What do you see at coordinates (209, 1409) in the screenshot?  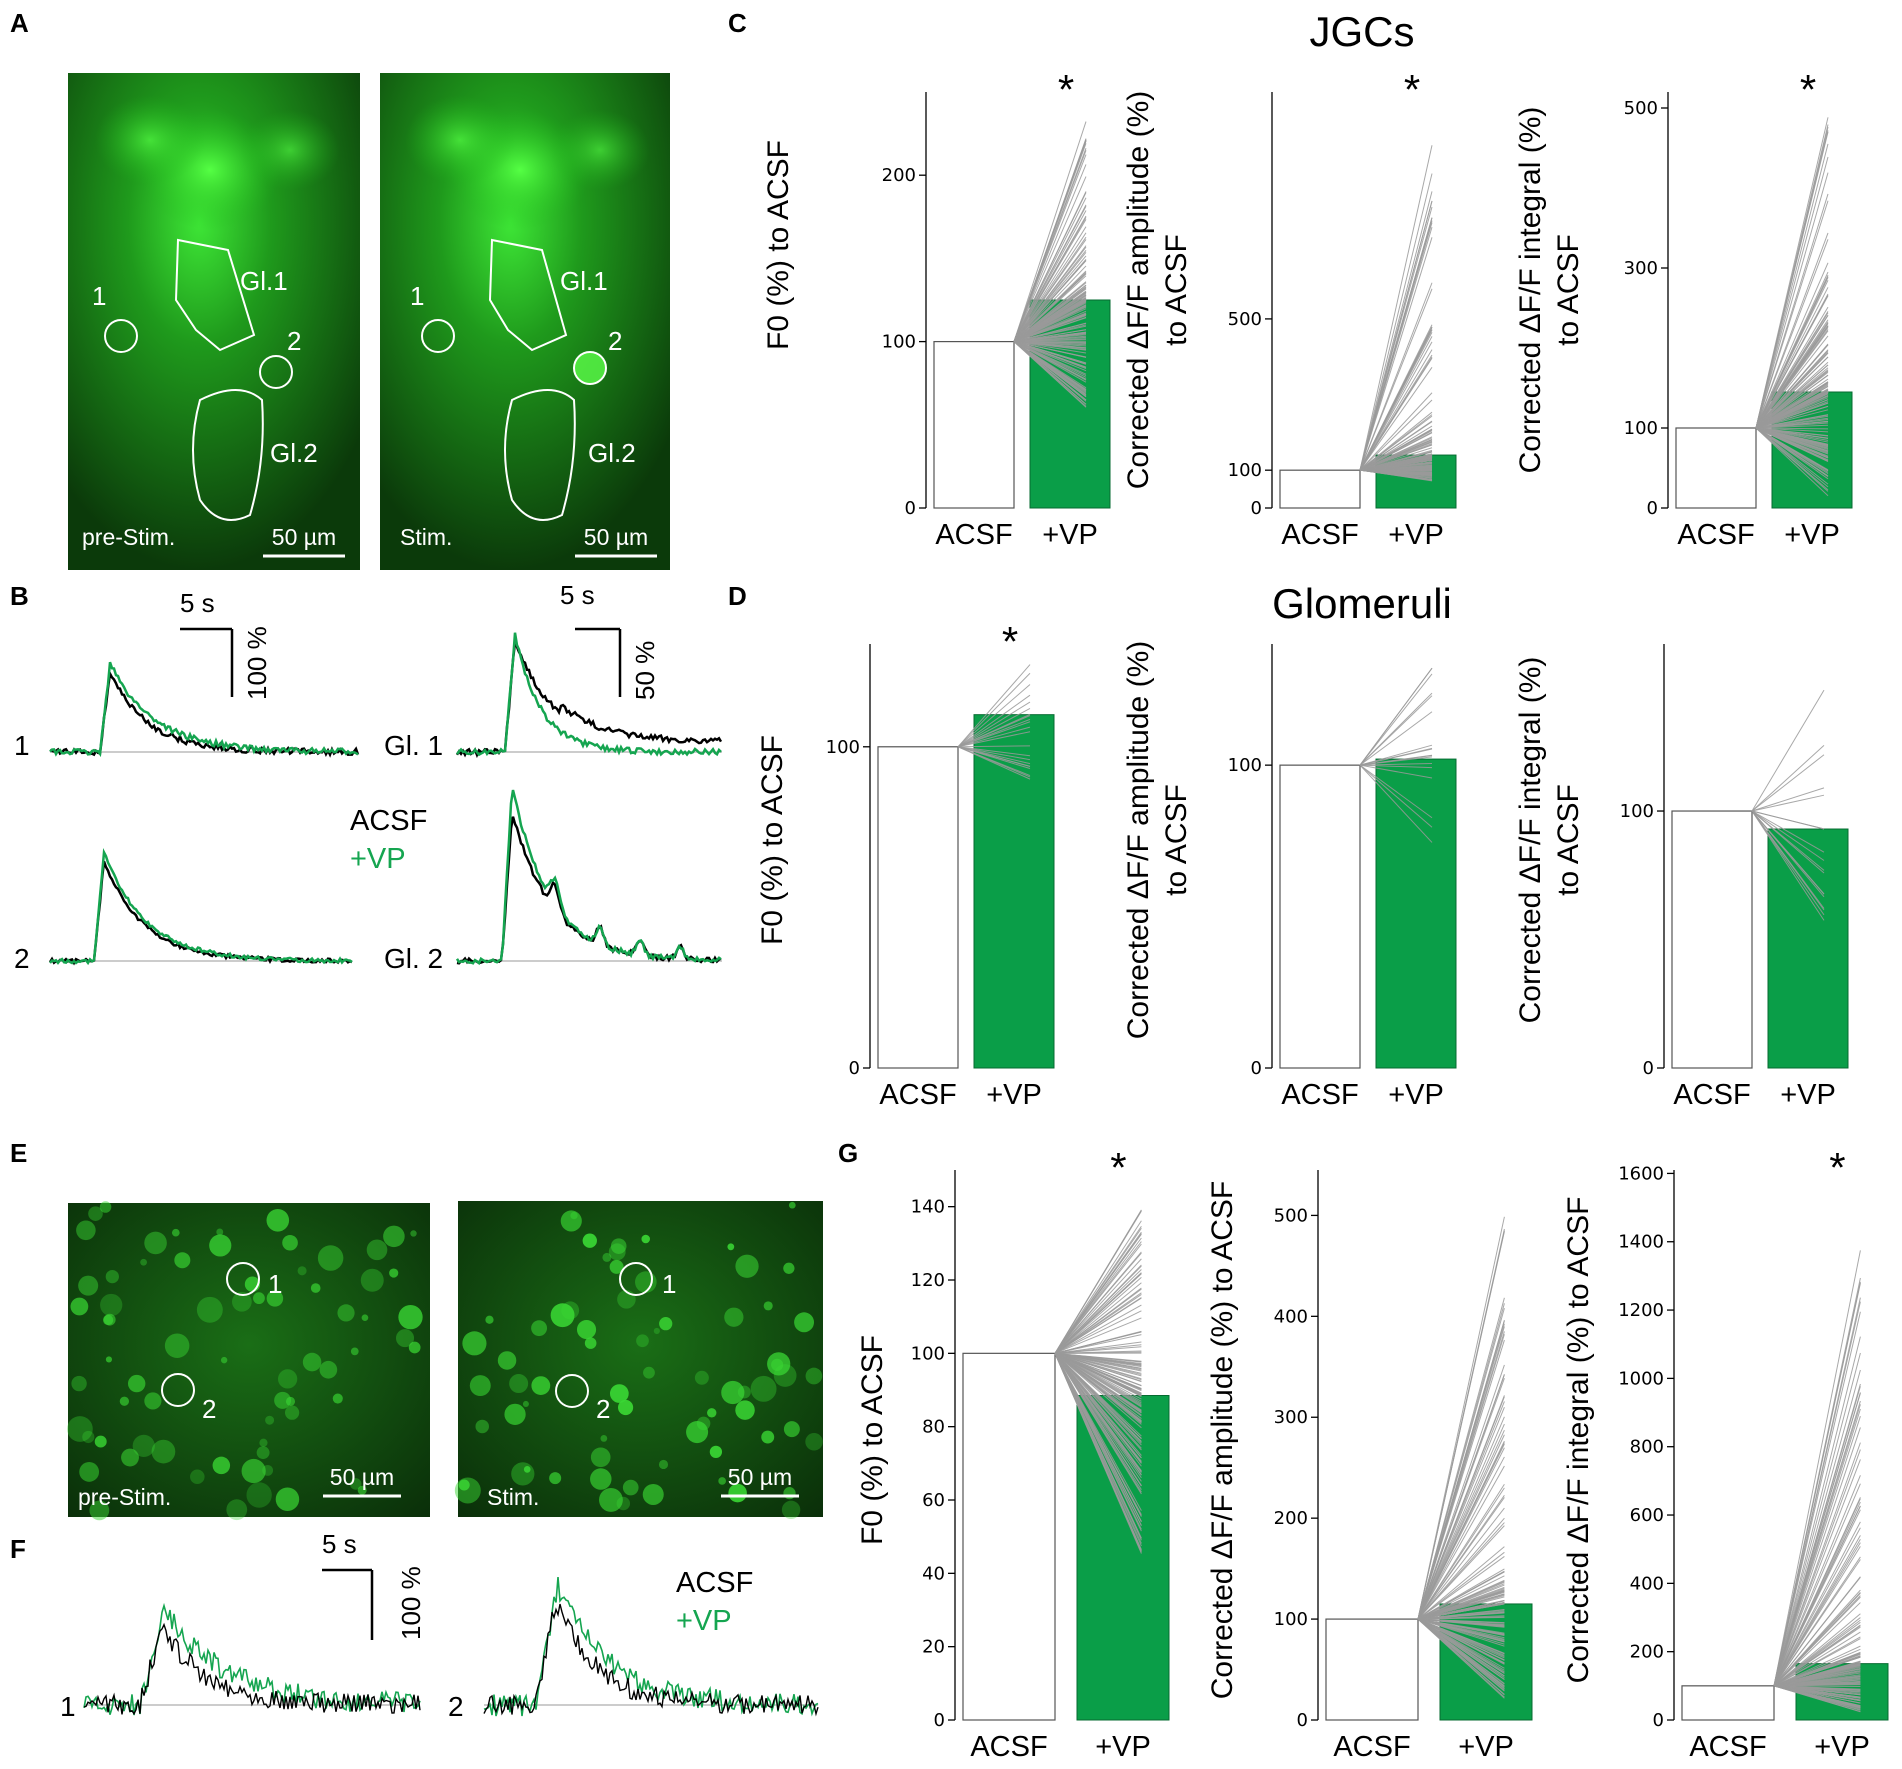 I see `roi-label-2: 2` at bounding box center [209, 1409].